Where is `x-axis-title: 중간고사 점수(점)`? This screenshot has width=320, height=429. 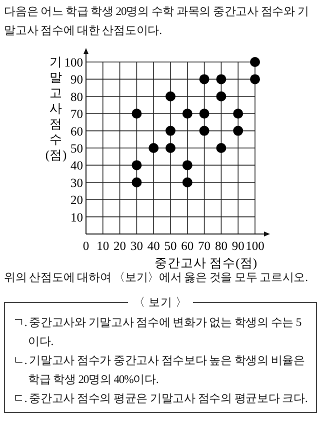
x-axis-title: 중간고사 점수(점) is located at coordinates (205, 263).